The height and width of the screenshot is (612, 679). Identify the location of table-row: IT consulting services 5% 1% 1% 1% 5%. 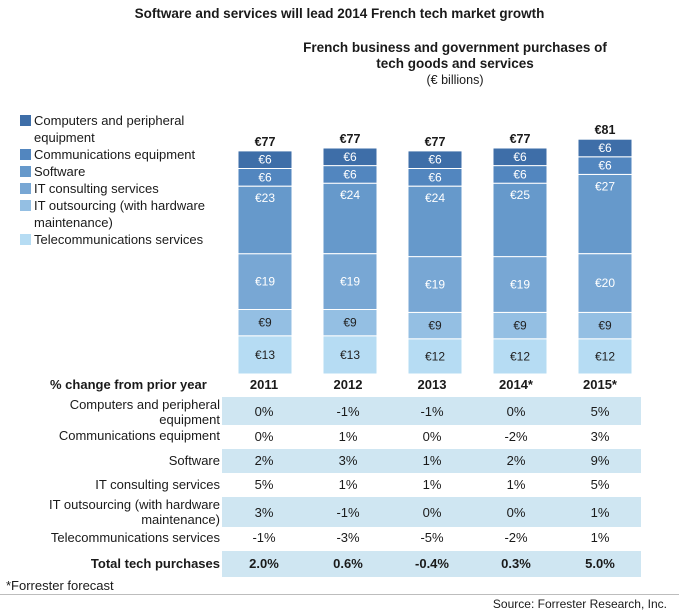
(339, 485).